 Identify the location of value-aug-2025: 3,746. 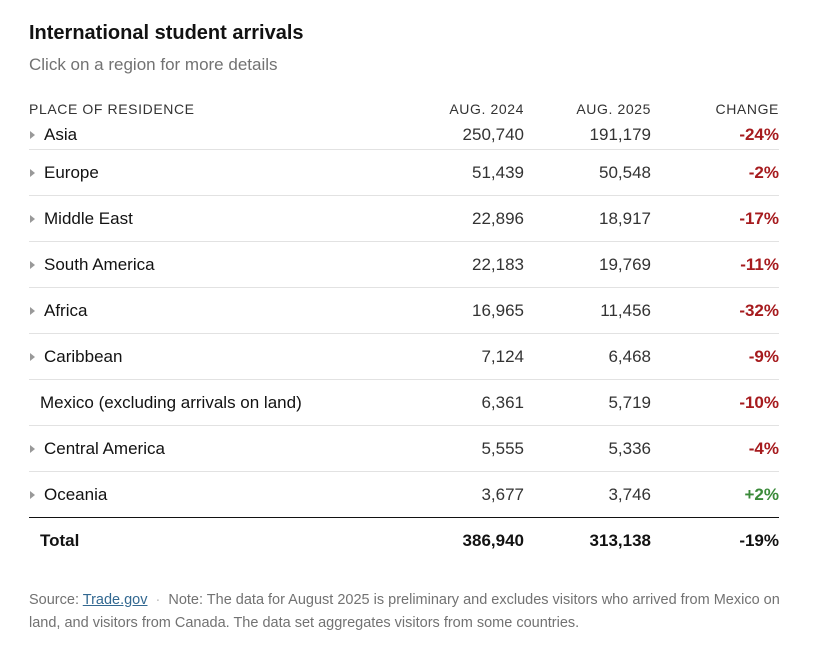
(587, 494).